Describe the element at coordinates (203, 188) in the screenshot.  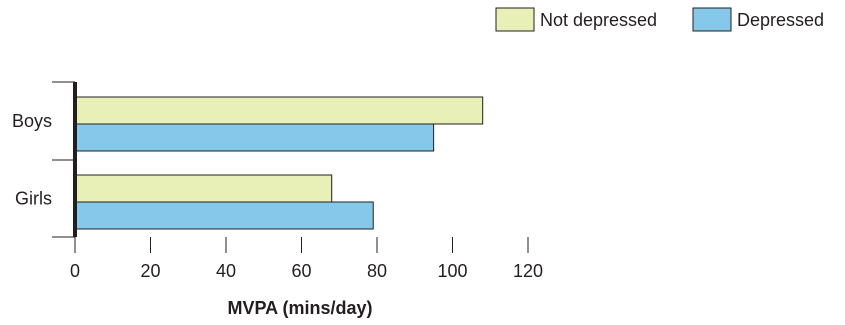
I see `bar-girls-not-depressed` at that location.